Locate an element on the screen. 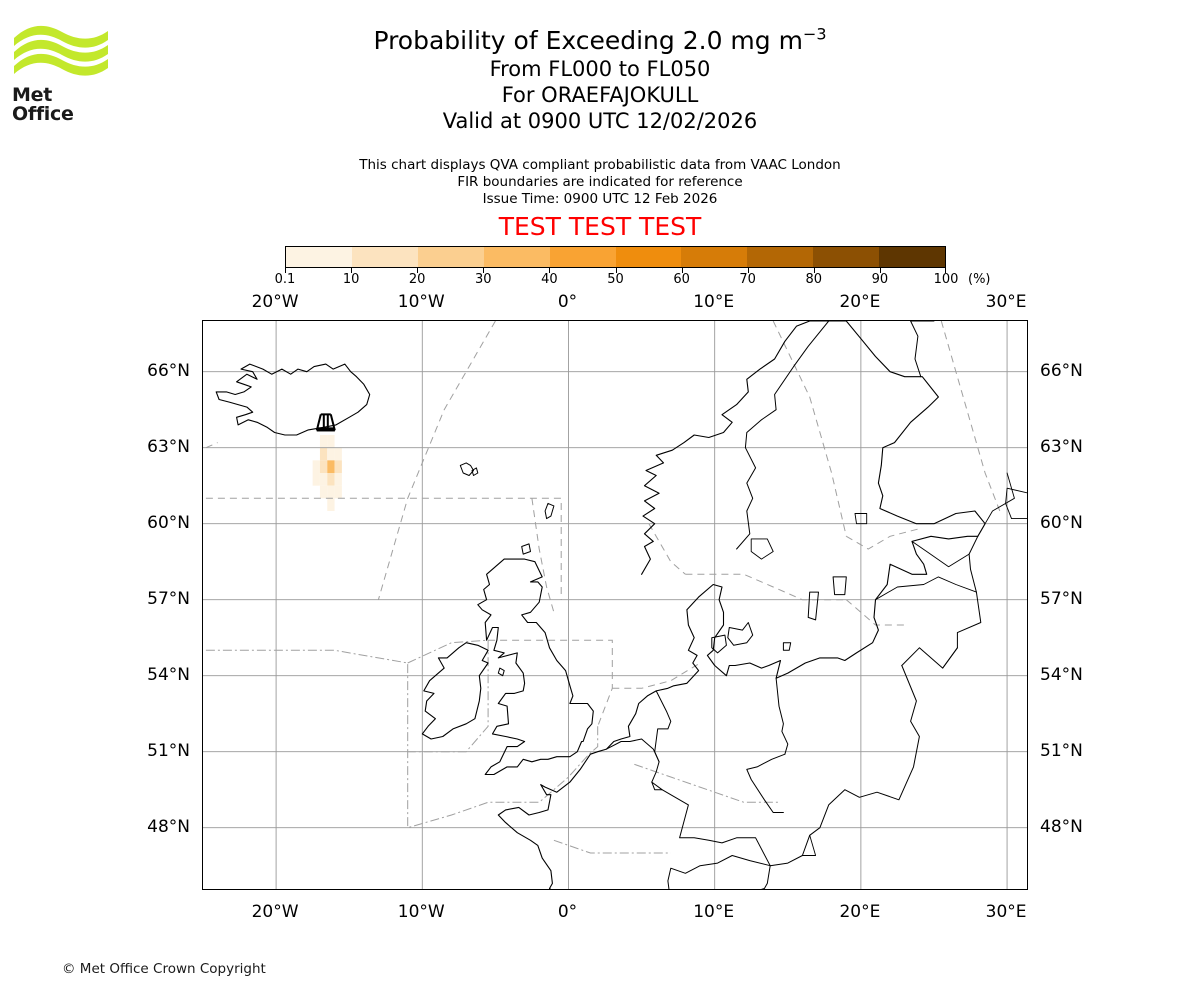  coastline-faroe-islands is located at coordinates (475, 471).